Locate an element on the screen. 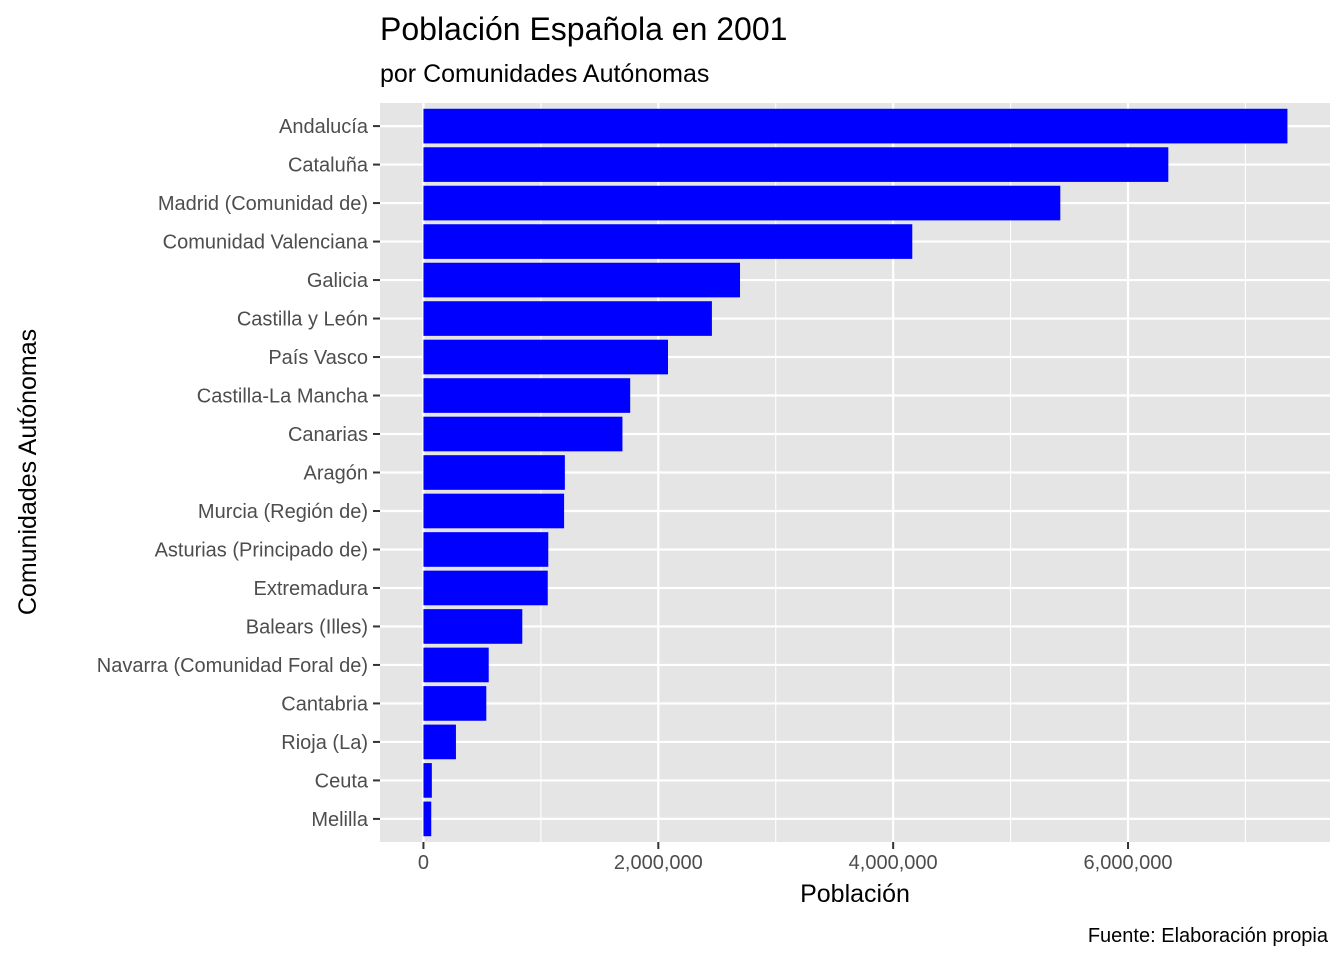  y-axis-title: Comunidades Autónomas is located at coordinates (28, 472).